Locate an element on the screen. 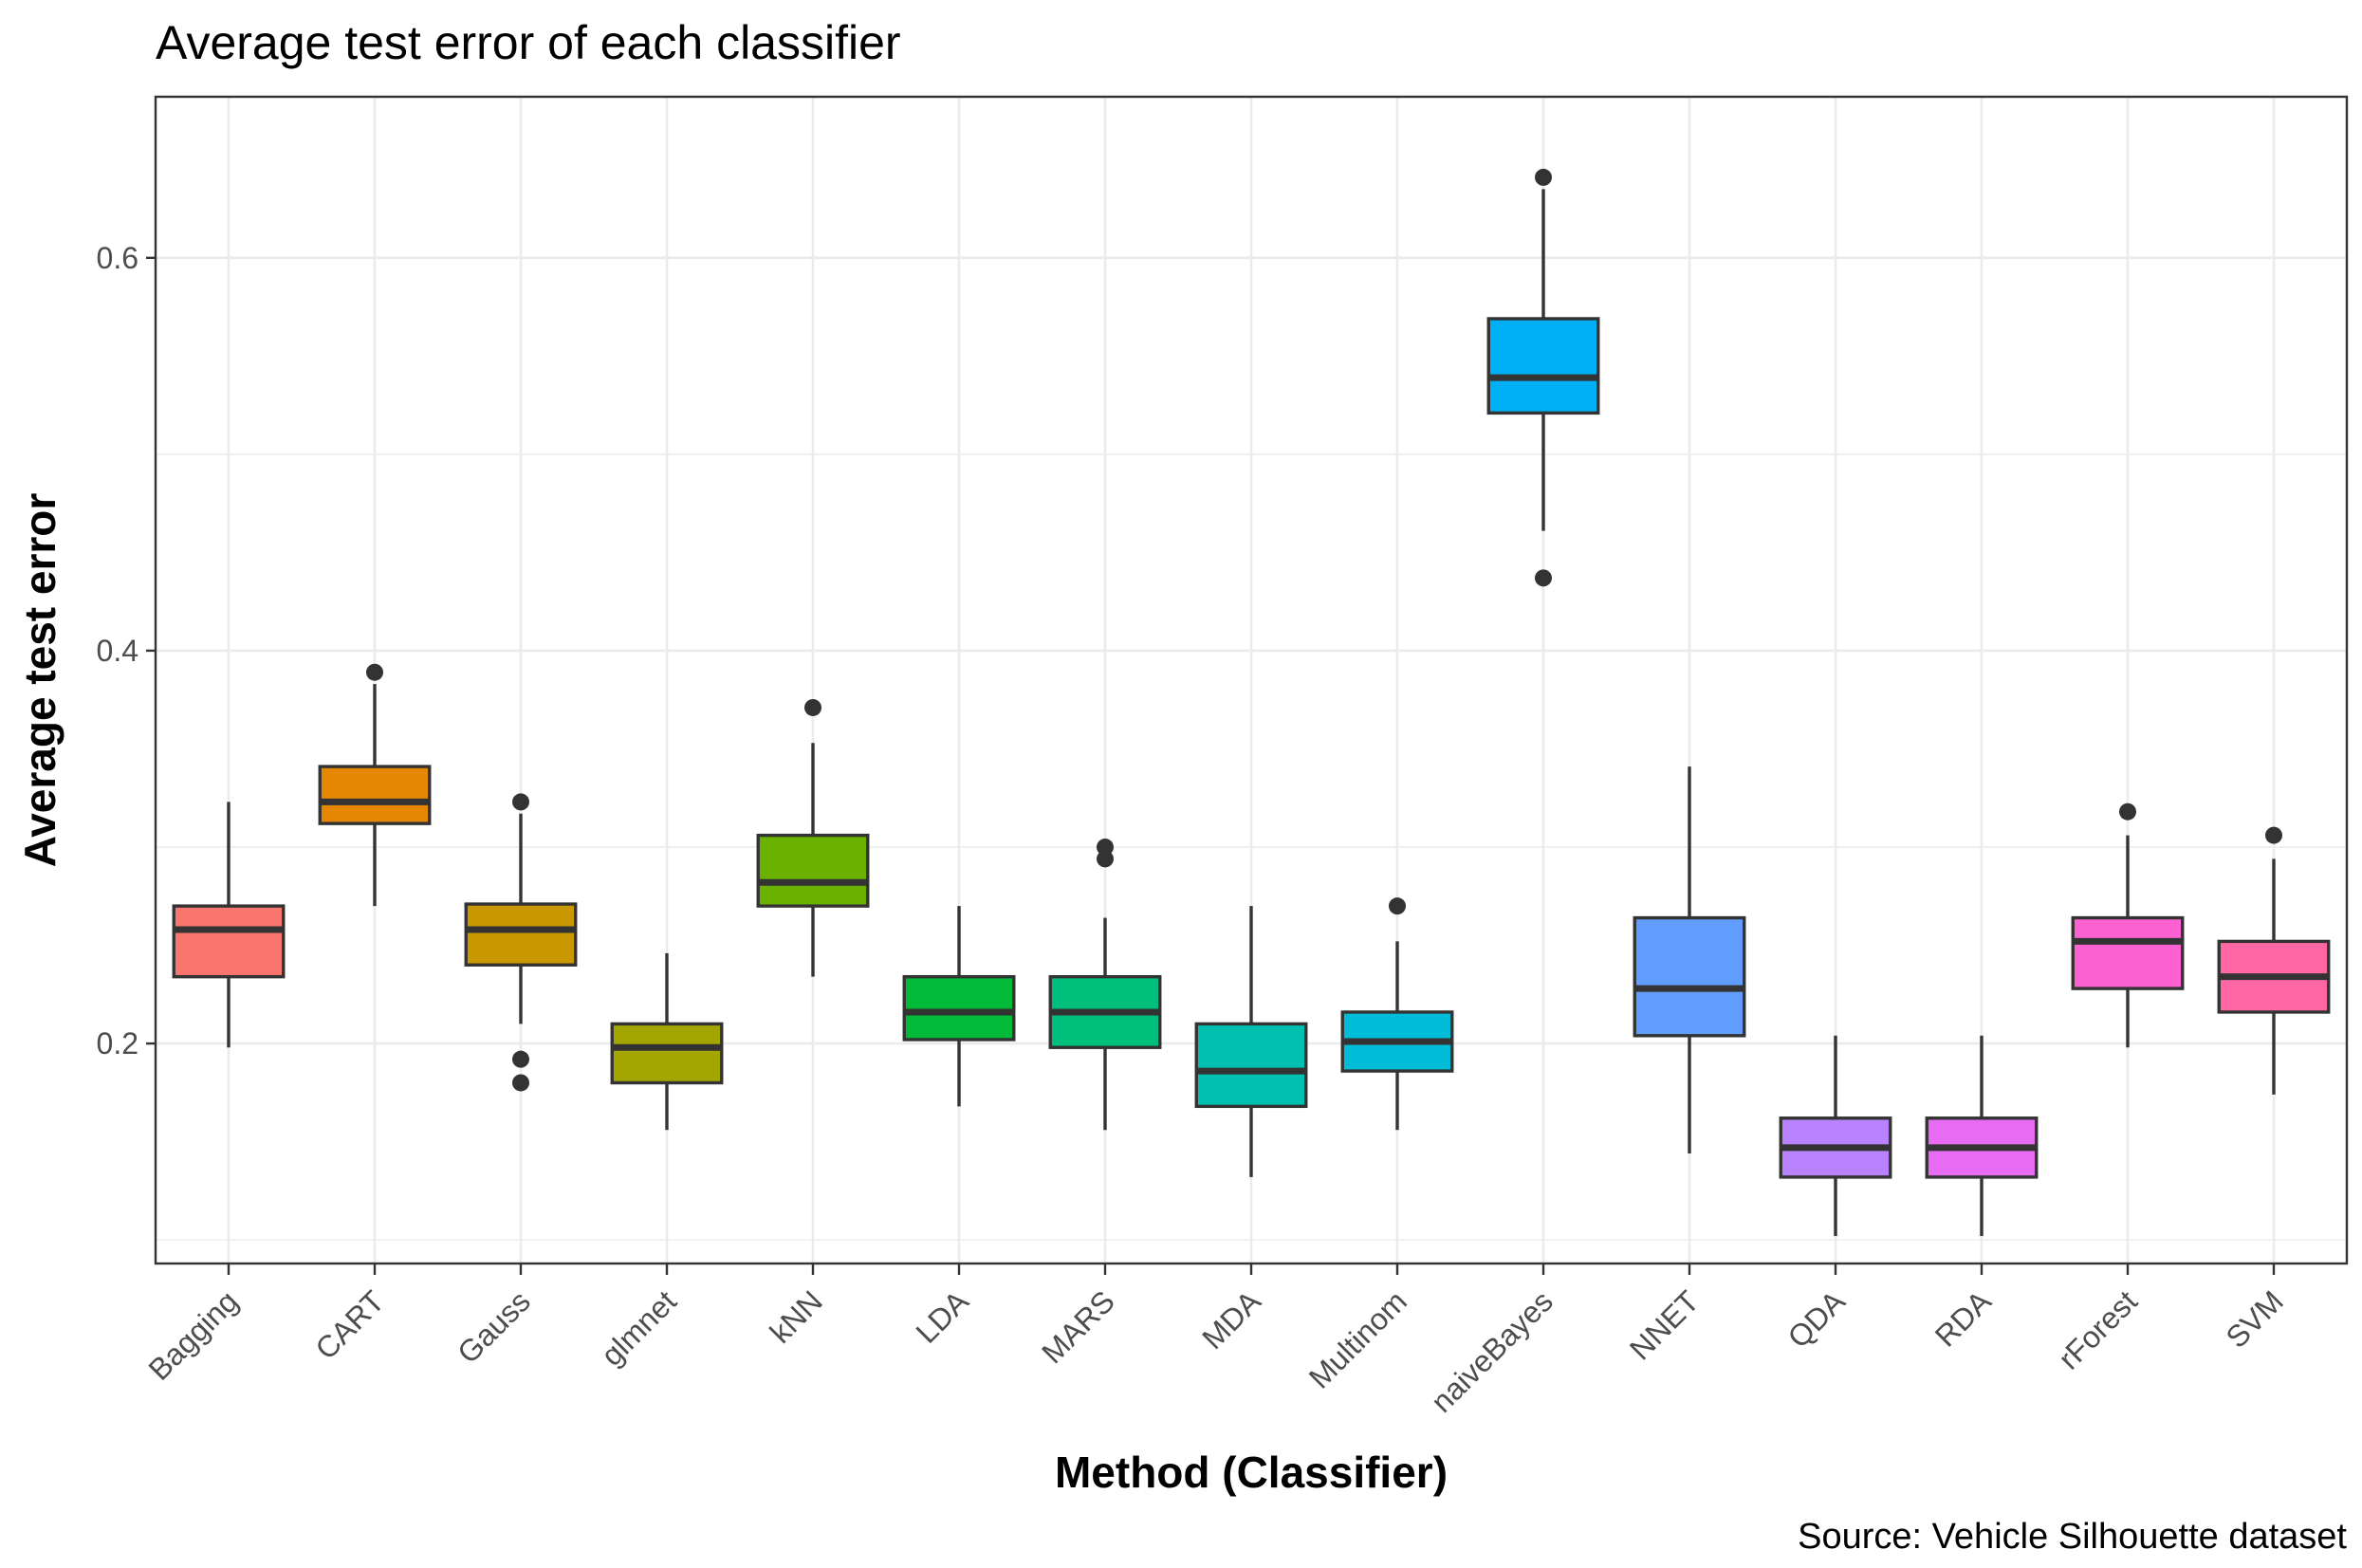 Image resolution: width=2362 pixels, height=1568 pixels. box-LDA is located at coordinates (959, 1007).